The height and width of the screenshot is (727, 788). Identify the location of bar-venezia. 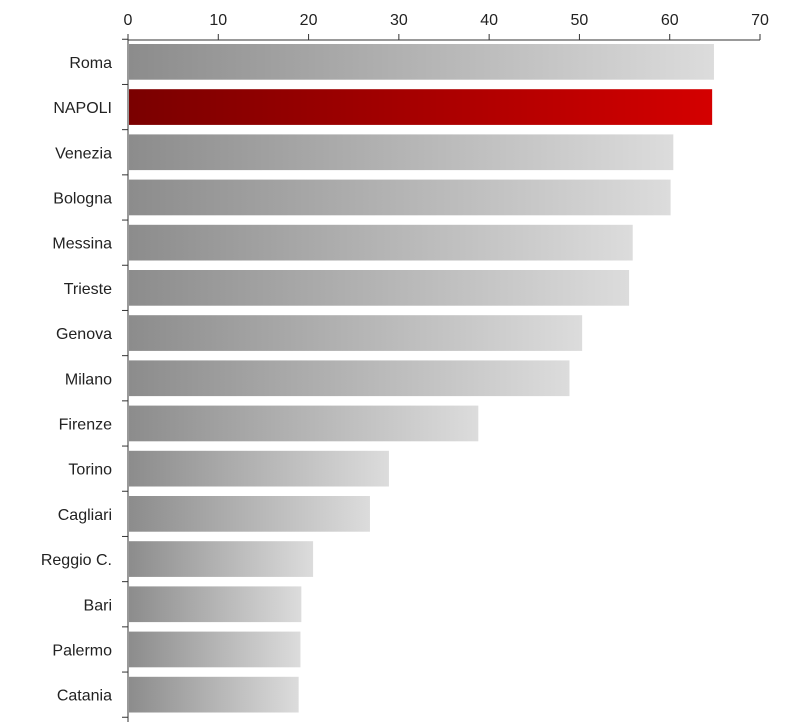
(401, 152).